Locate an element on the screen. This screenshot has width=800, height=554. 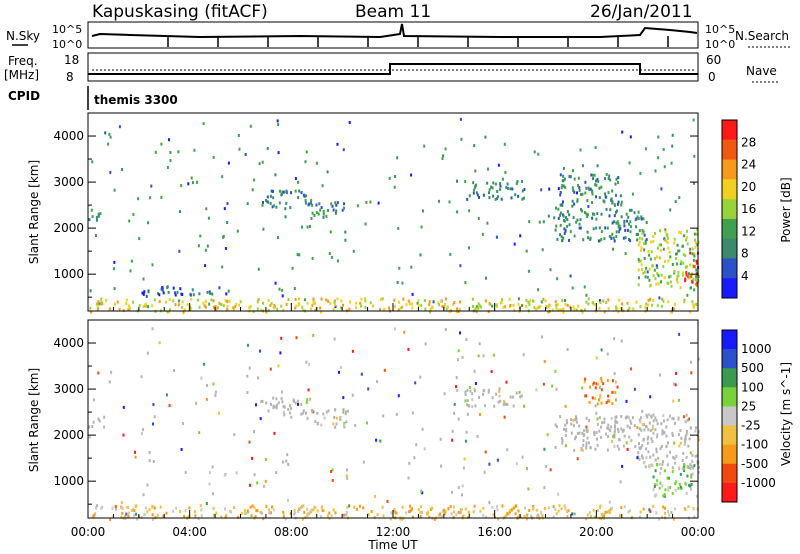
cpid-value: themis 3300 is located at coordinates (136, 100).